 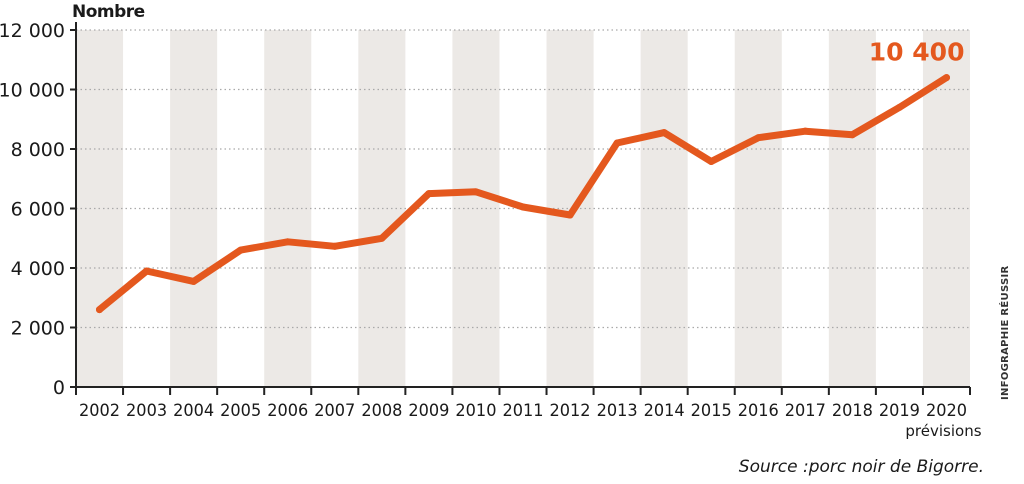 I want to click on x-tick-label: 2008, so click(x=381, y=411).